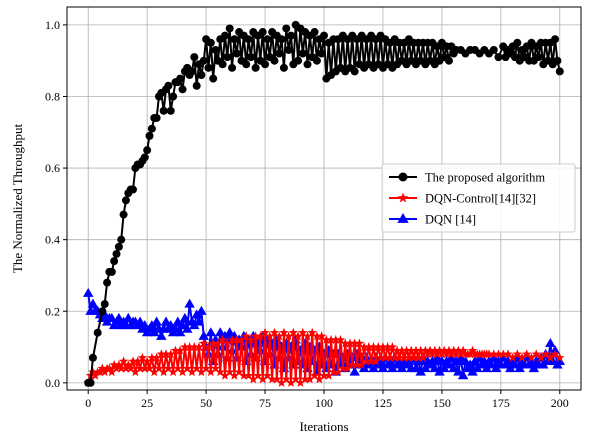  Describe the element at coordinates (52, 96) in the screenshot. I see `y-tick-label: 0.8` at that location.